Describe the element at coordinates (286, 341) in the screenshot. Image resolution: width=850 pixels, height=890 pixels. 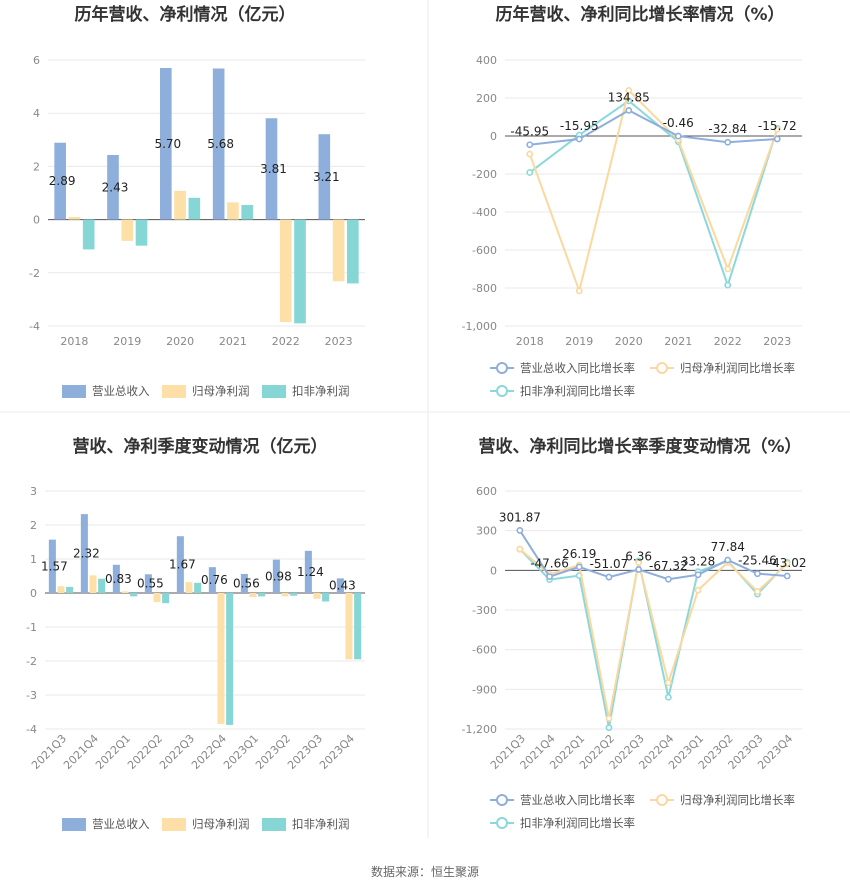
I see `x-tick-label: 2022` at that location.